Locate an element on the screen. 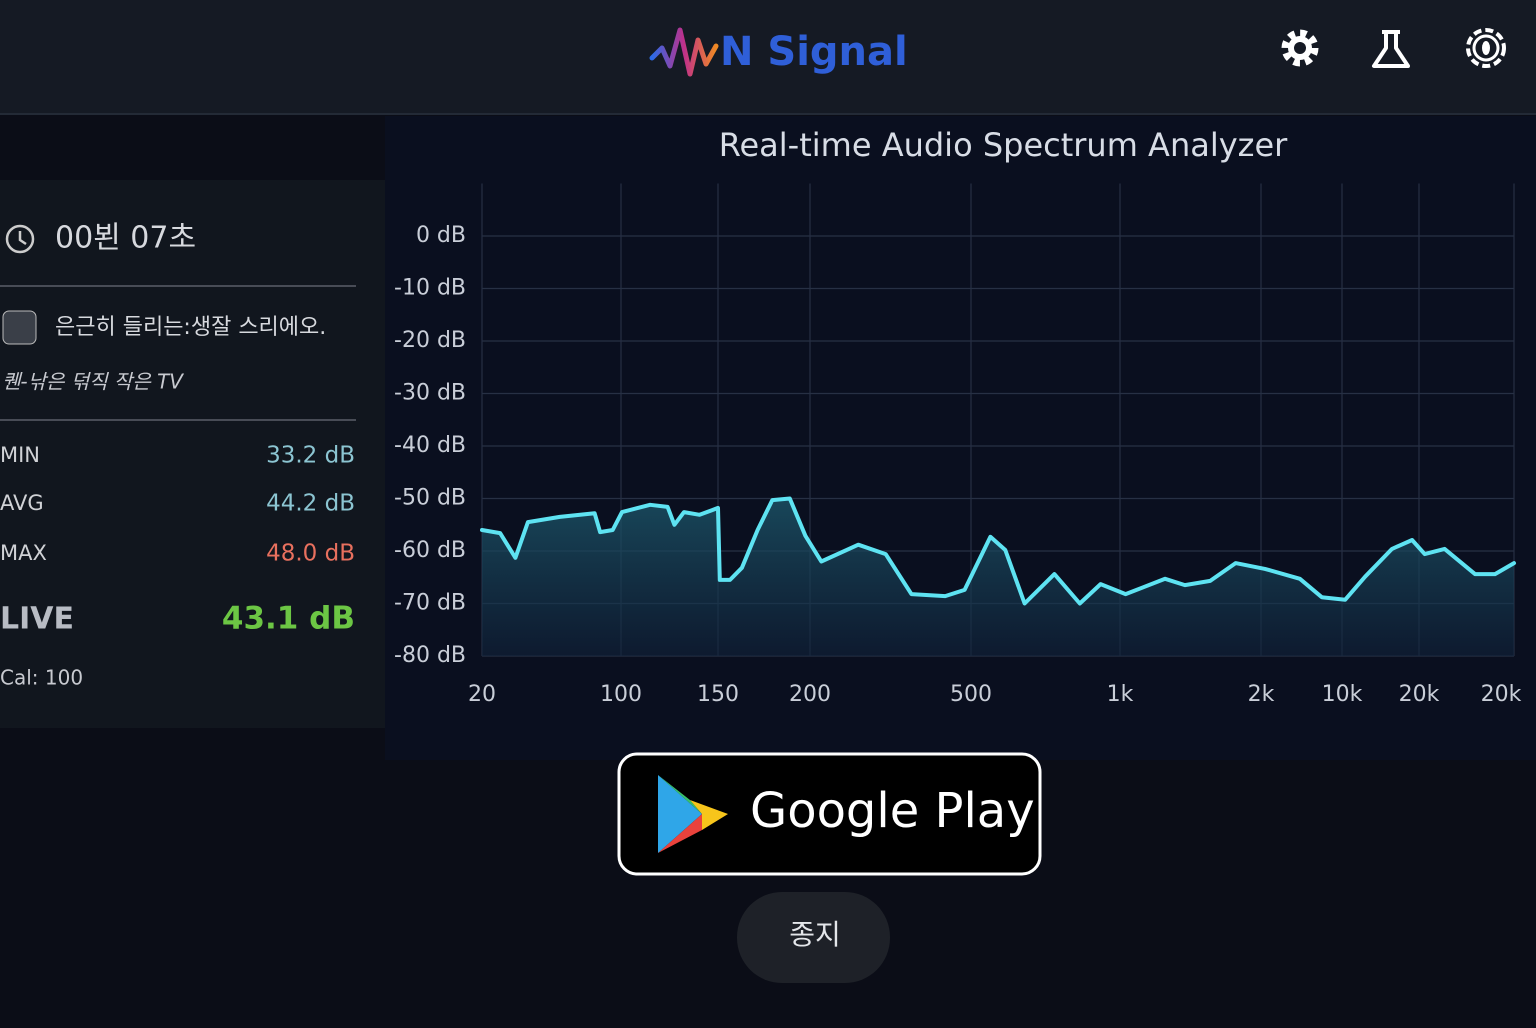 This screenshot has width=1536, height=1028. stat-label: MIN is located at coordinates (20, 455).